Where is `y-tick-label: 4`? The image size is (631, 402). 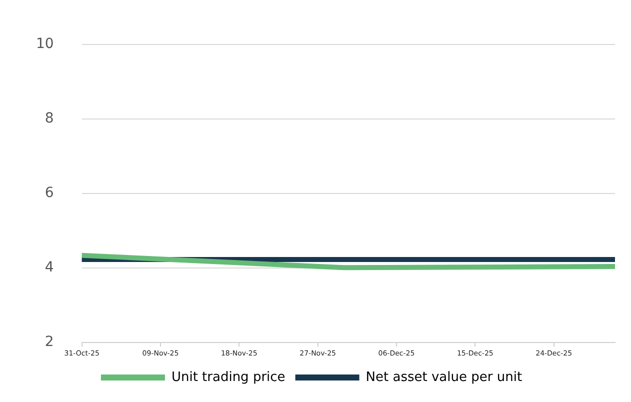 y-tick-label: 4 is located at coordinates (49, 268).